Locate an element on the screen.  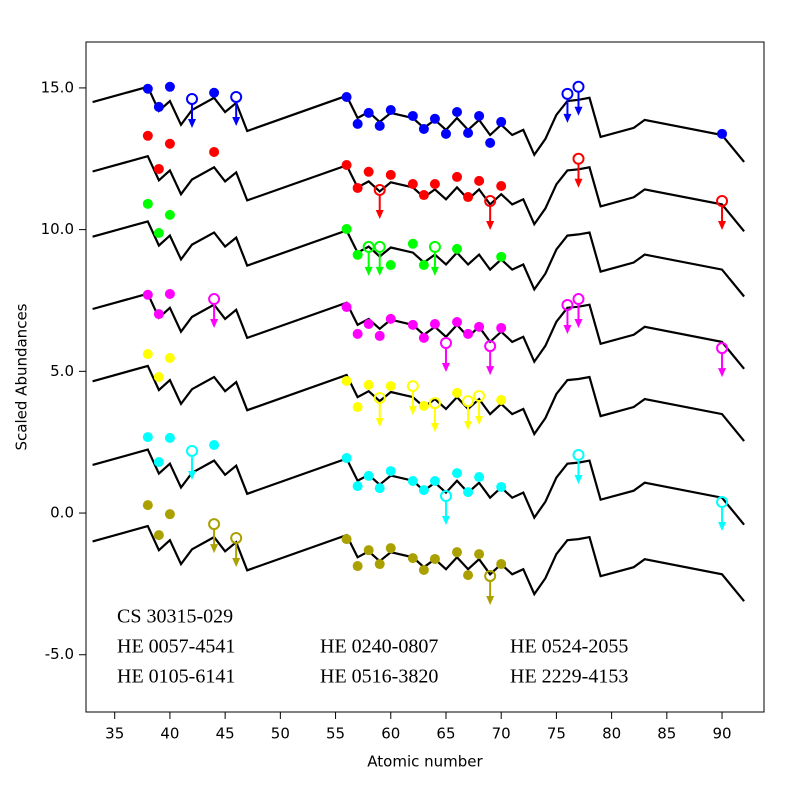
x-tick-label: 45 is located at coordinates (225, 734).